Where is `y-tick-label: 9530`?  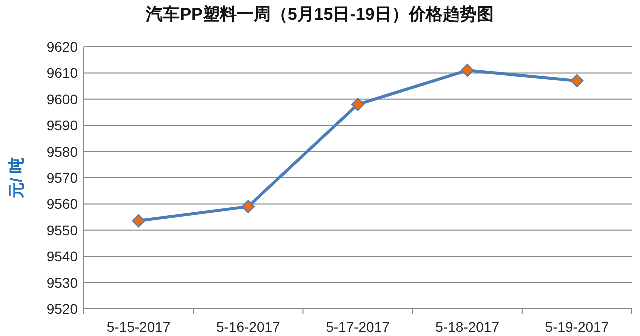
y-tick-label: 9530 is located at coordinates (62, 282).